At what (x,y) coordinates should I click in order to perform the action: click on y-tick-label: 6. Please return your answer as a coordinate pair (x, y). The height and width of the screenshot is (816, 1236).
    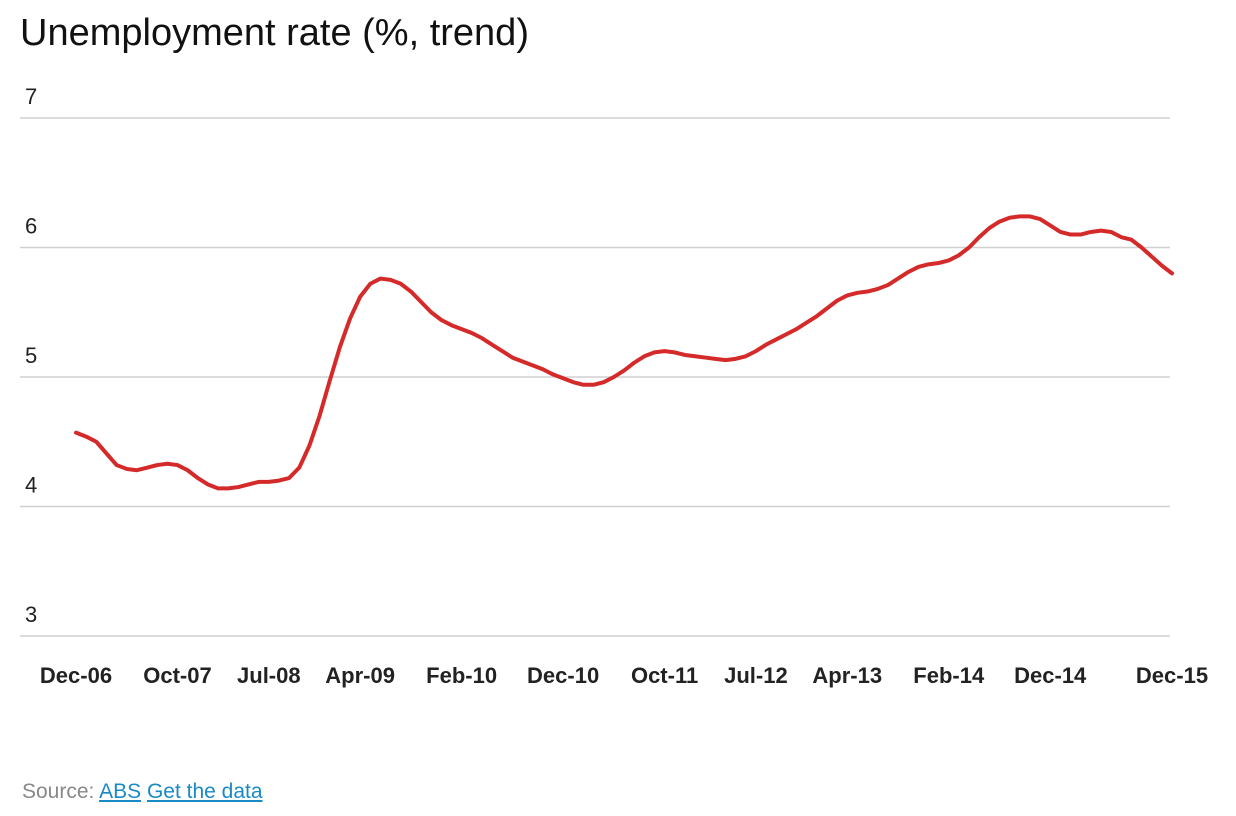
    Looking at the image, I should click on (31, 225).